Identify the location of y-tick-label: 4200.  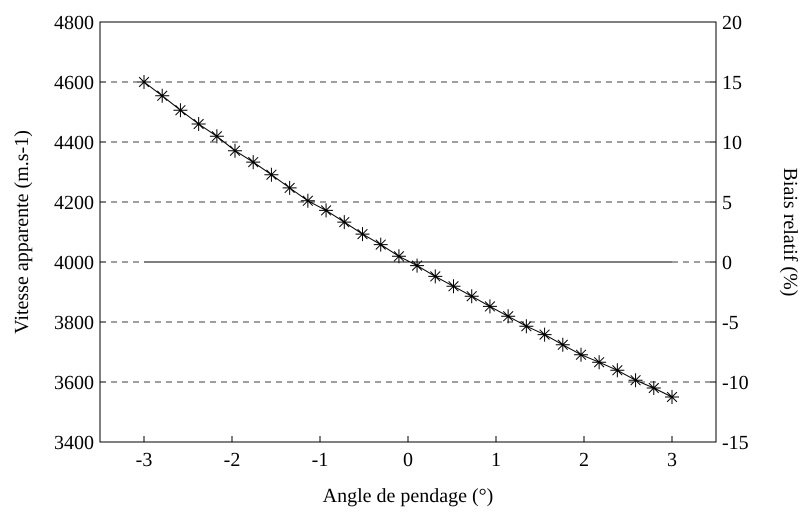
(74, 203).